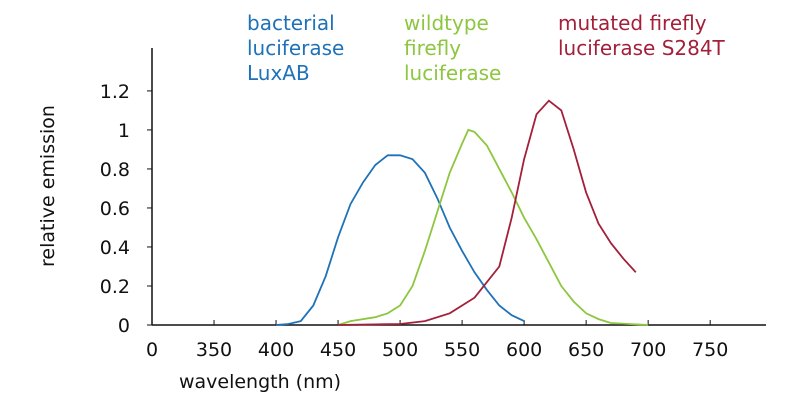  I want to click on x-tick-label: 450, so click(338, 350).